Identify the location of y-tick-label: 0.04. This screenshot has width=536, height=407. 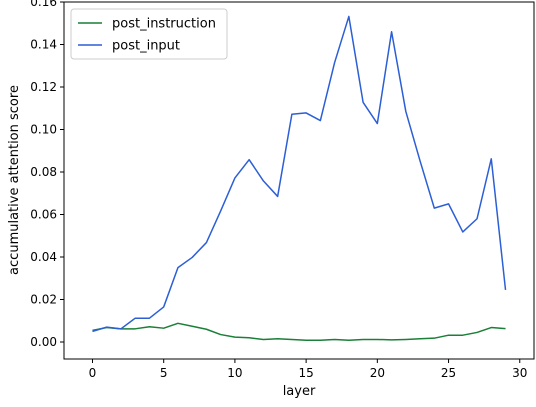
(43, 257).